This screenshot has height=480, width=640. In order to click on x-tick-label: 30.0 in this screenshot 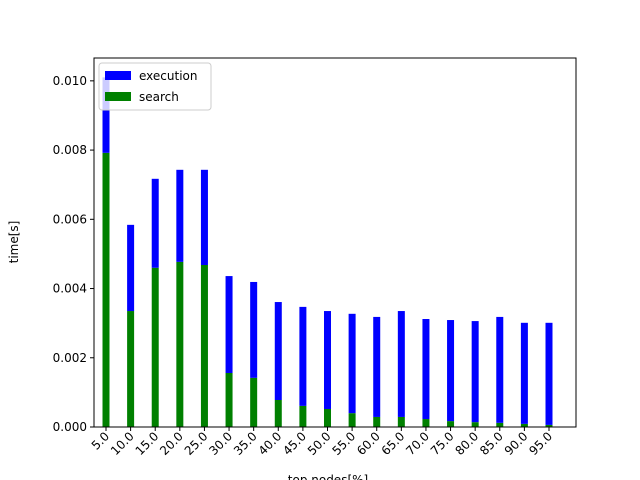, I will do `click(220, 443)`.